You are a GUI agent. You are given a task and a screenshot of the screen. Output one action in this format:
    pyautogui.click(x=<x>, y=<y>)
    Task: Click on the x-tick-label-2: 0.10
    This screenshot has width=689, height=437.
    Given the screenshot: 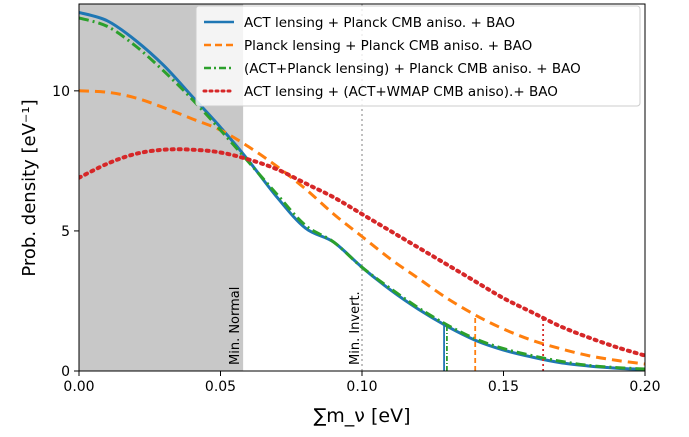 What is the action you would take?
    pyautogui.click(x=361, y=387)
    